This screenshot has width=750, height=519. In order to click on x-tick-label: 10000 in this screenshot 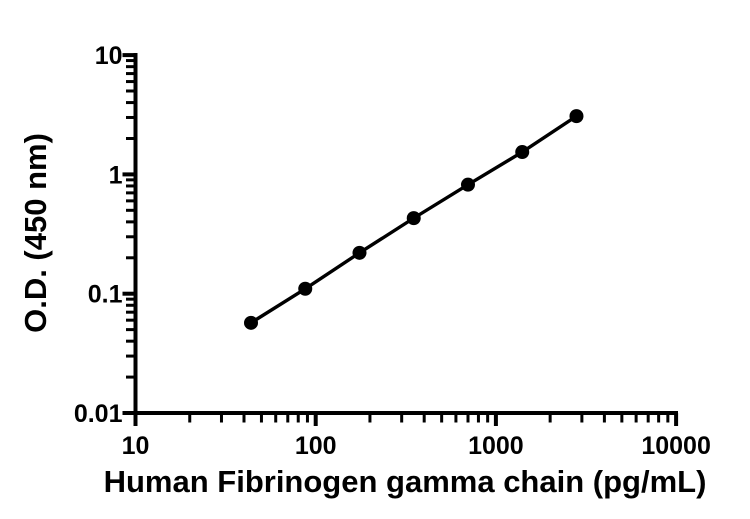, I will do `click(676, 446)`.